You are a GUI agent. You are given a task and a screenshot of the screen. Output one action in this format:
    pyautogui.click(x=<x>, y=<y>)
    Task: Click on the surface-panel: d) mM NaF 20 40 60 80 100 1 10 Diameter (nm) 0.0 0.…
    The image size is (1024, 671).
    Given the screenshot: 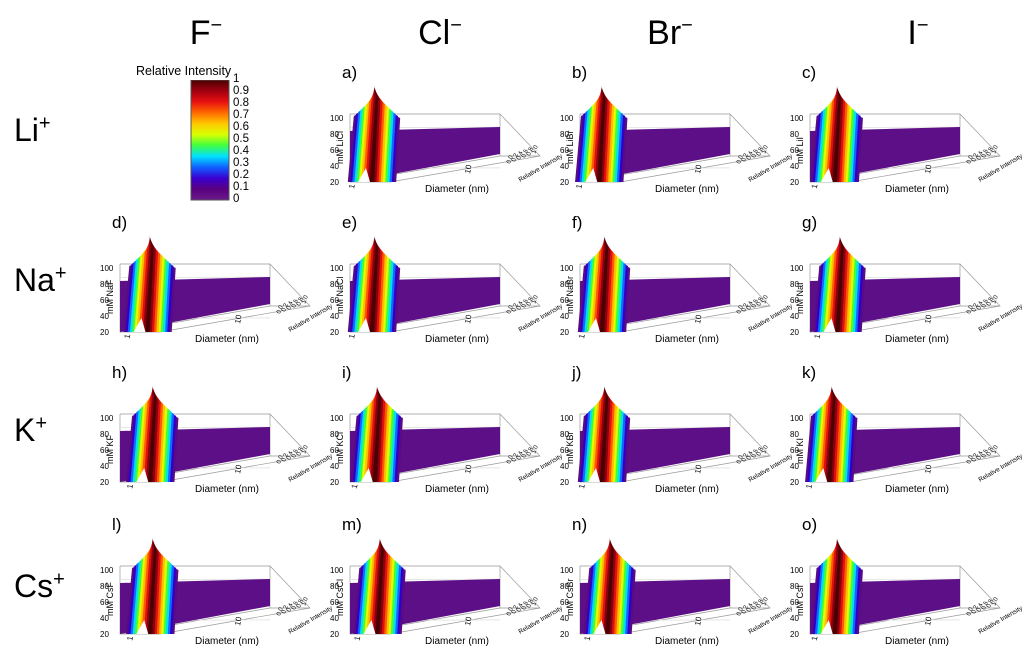 What is the action you would take?
    pyautogui.click(x=217, y=279)
    